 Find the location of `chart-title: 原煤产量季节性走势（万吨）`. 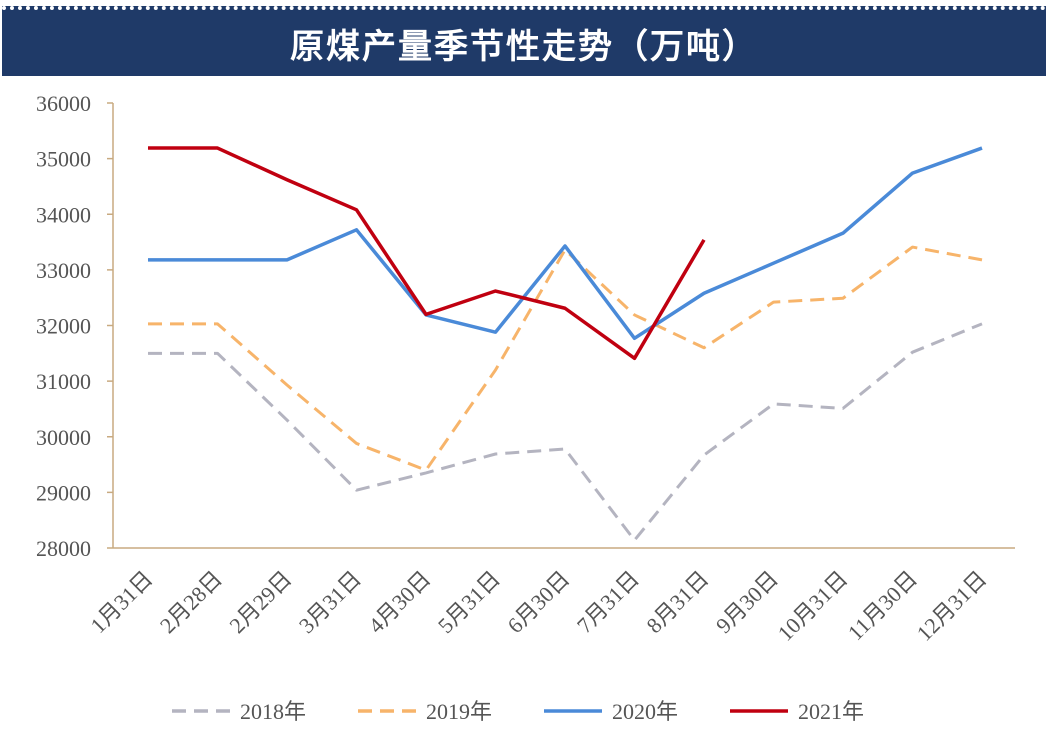

chart-title: 原煤产量季节性走势（万吨） is located at coordinates (524, 46).